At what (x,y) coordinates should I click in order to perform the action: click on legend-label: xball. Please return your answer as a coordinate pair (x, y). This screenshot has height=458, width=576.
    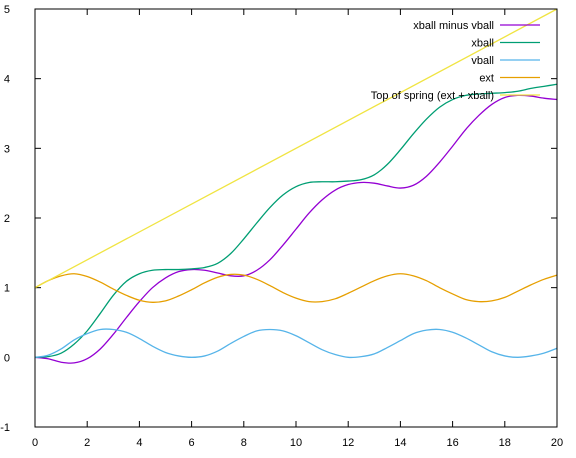
    Looking at the image, I should click on (482, 44).